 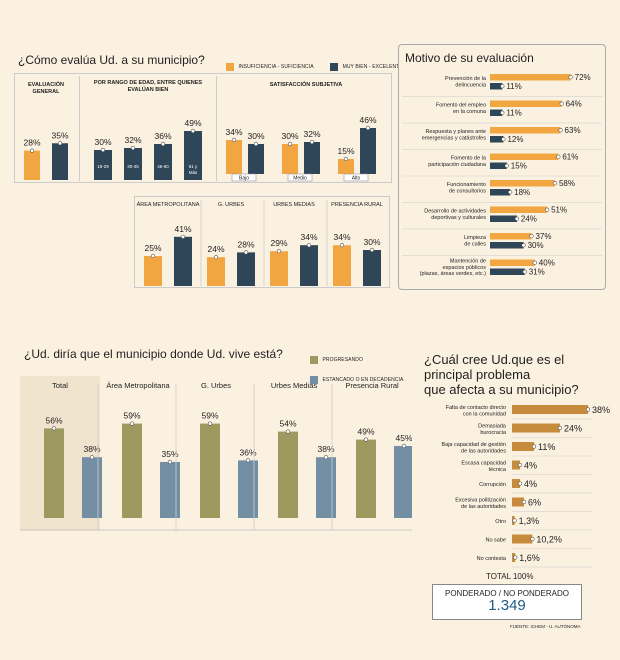 What do you see at coordinates (366, 439) in the screenshot?
I see `mun-prog-4-marker` at bounding box center [366, 439].